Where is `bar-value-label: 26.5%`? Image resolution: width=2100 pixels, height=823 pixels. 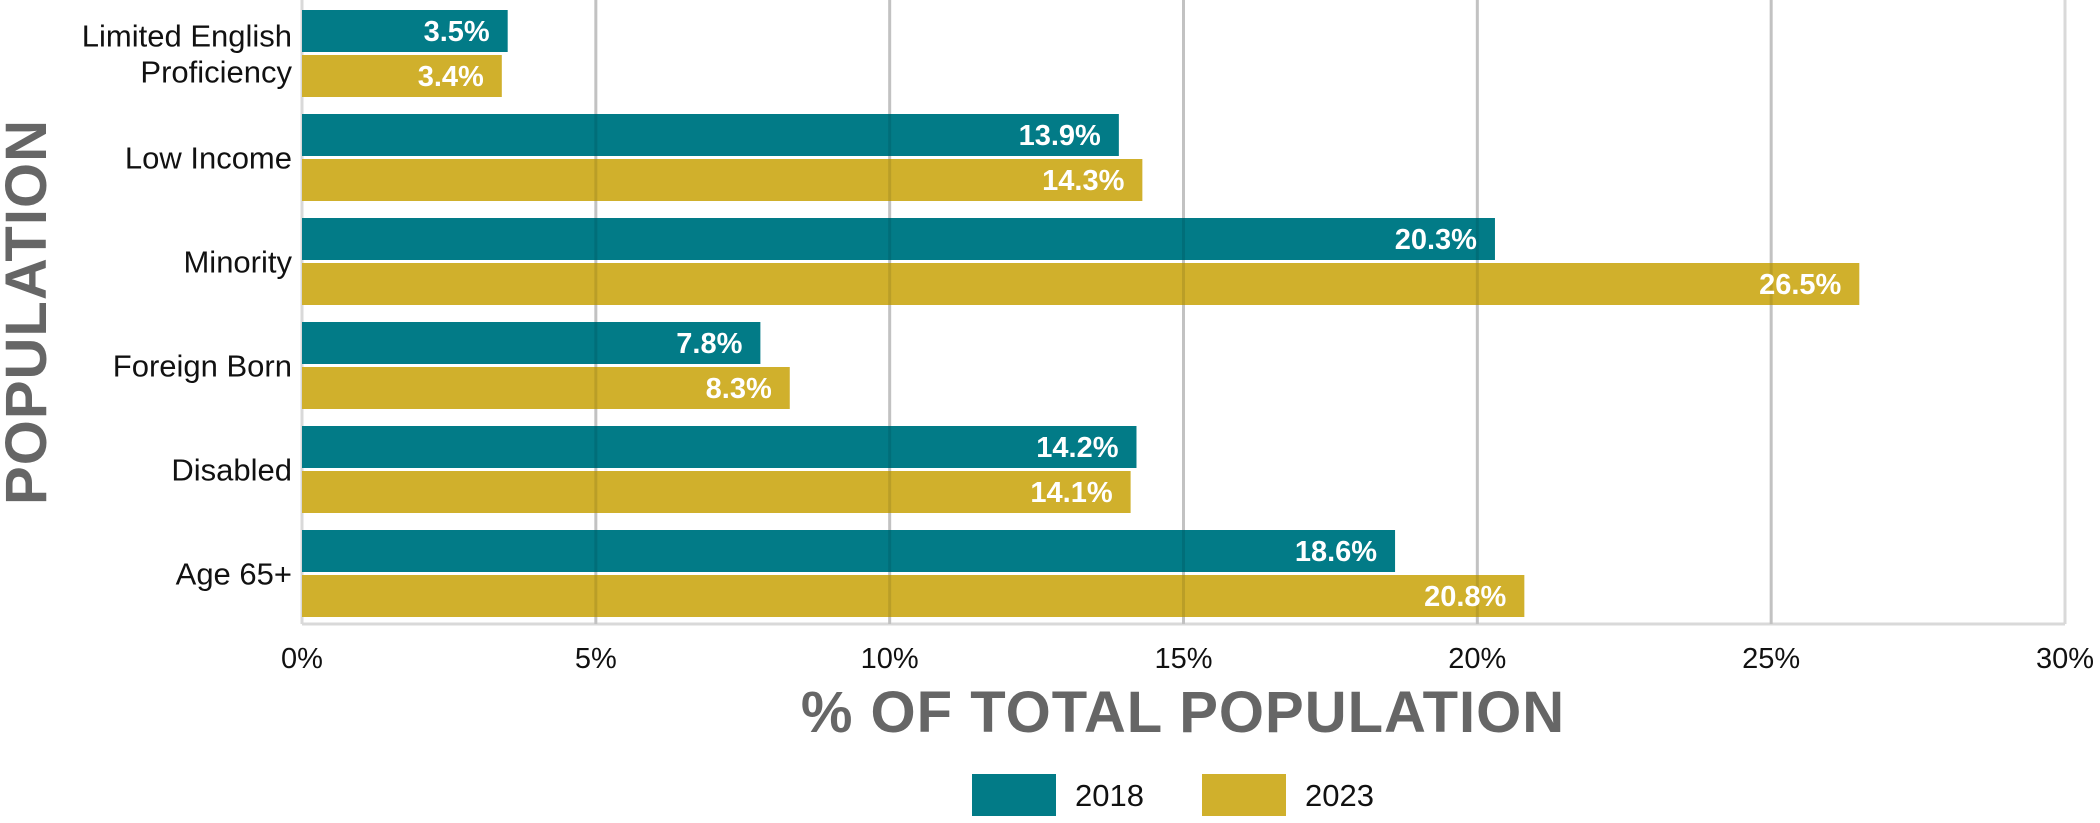
bar-value-label: 26.5% is located at coordinates (1800, 285).